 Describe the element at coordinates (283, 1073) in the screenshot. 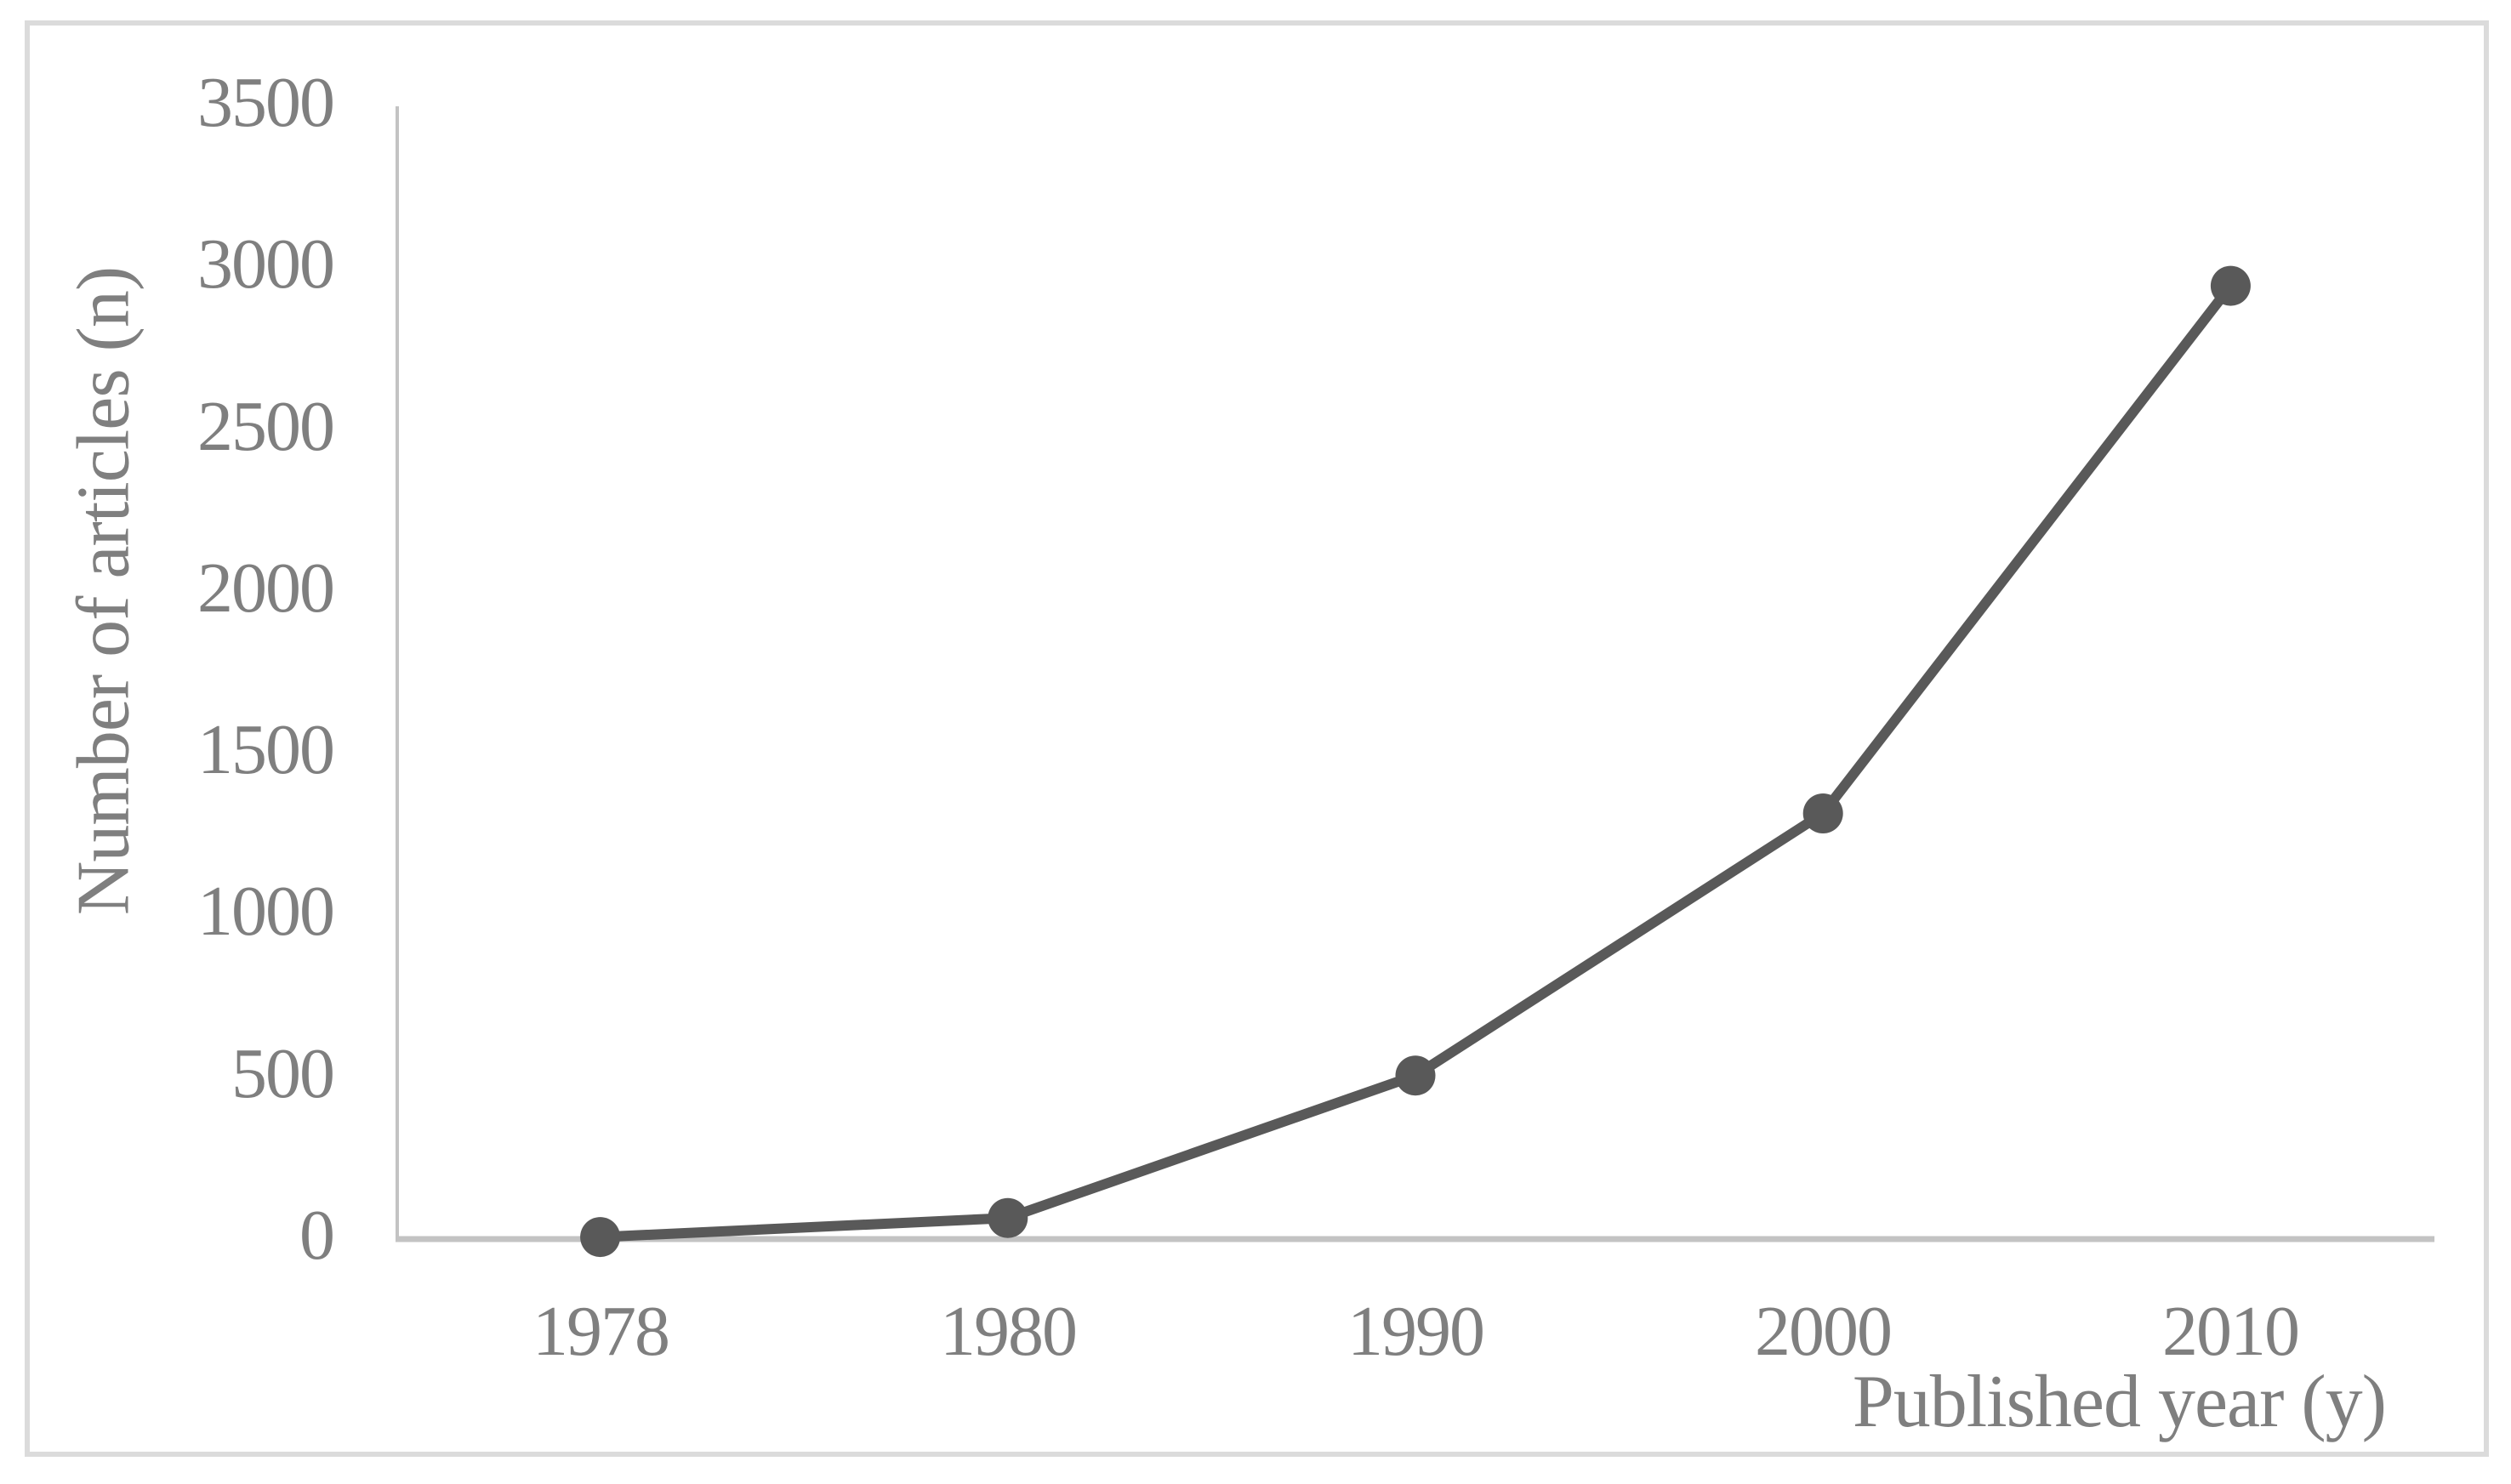

I see `y-tick-label: 500` at that location.